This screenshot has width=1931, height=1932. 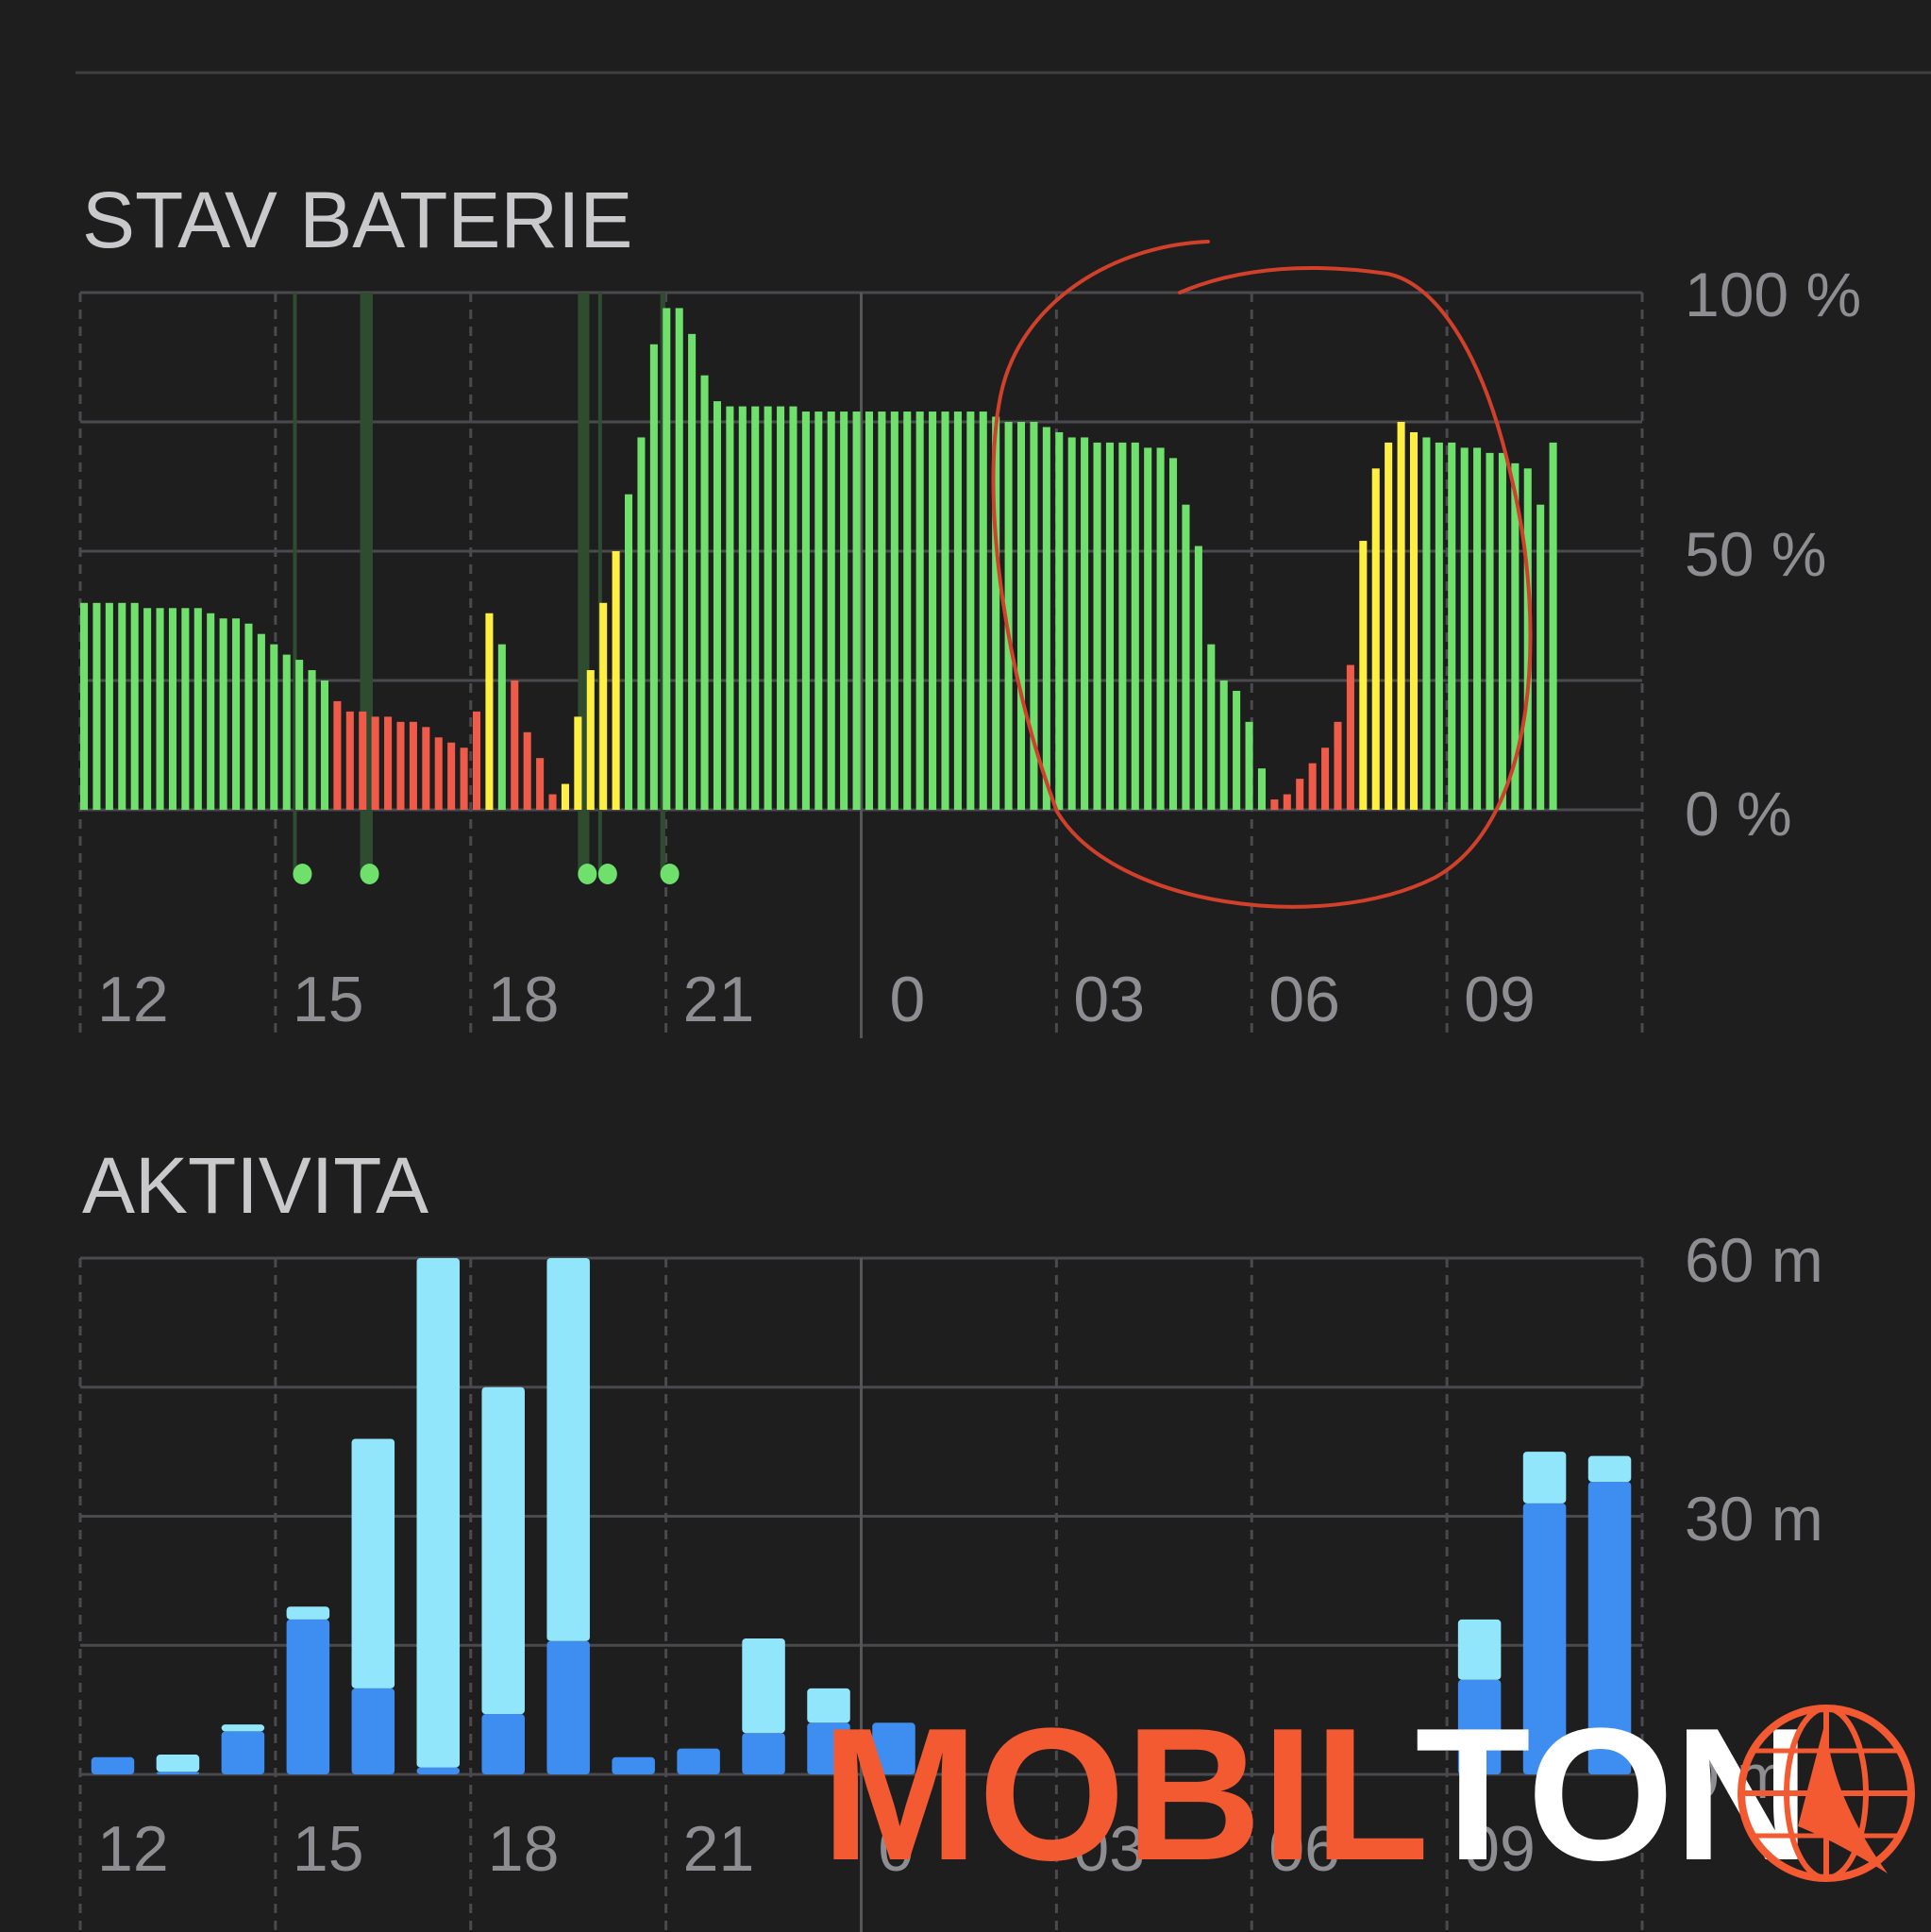 I want to click on battery-section-title: STAV BATERIE, so click(x=357, y=220).